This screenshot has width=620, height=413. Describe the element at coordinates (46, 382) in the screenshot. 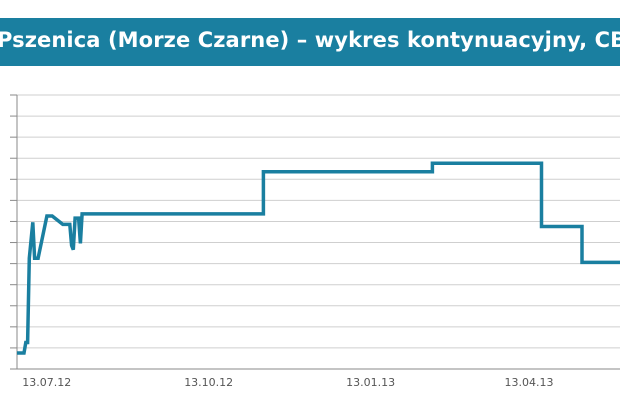

I see `x-tick-label: 13.07.12` at that location.